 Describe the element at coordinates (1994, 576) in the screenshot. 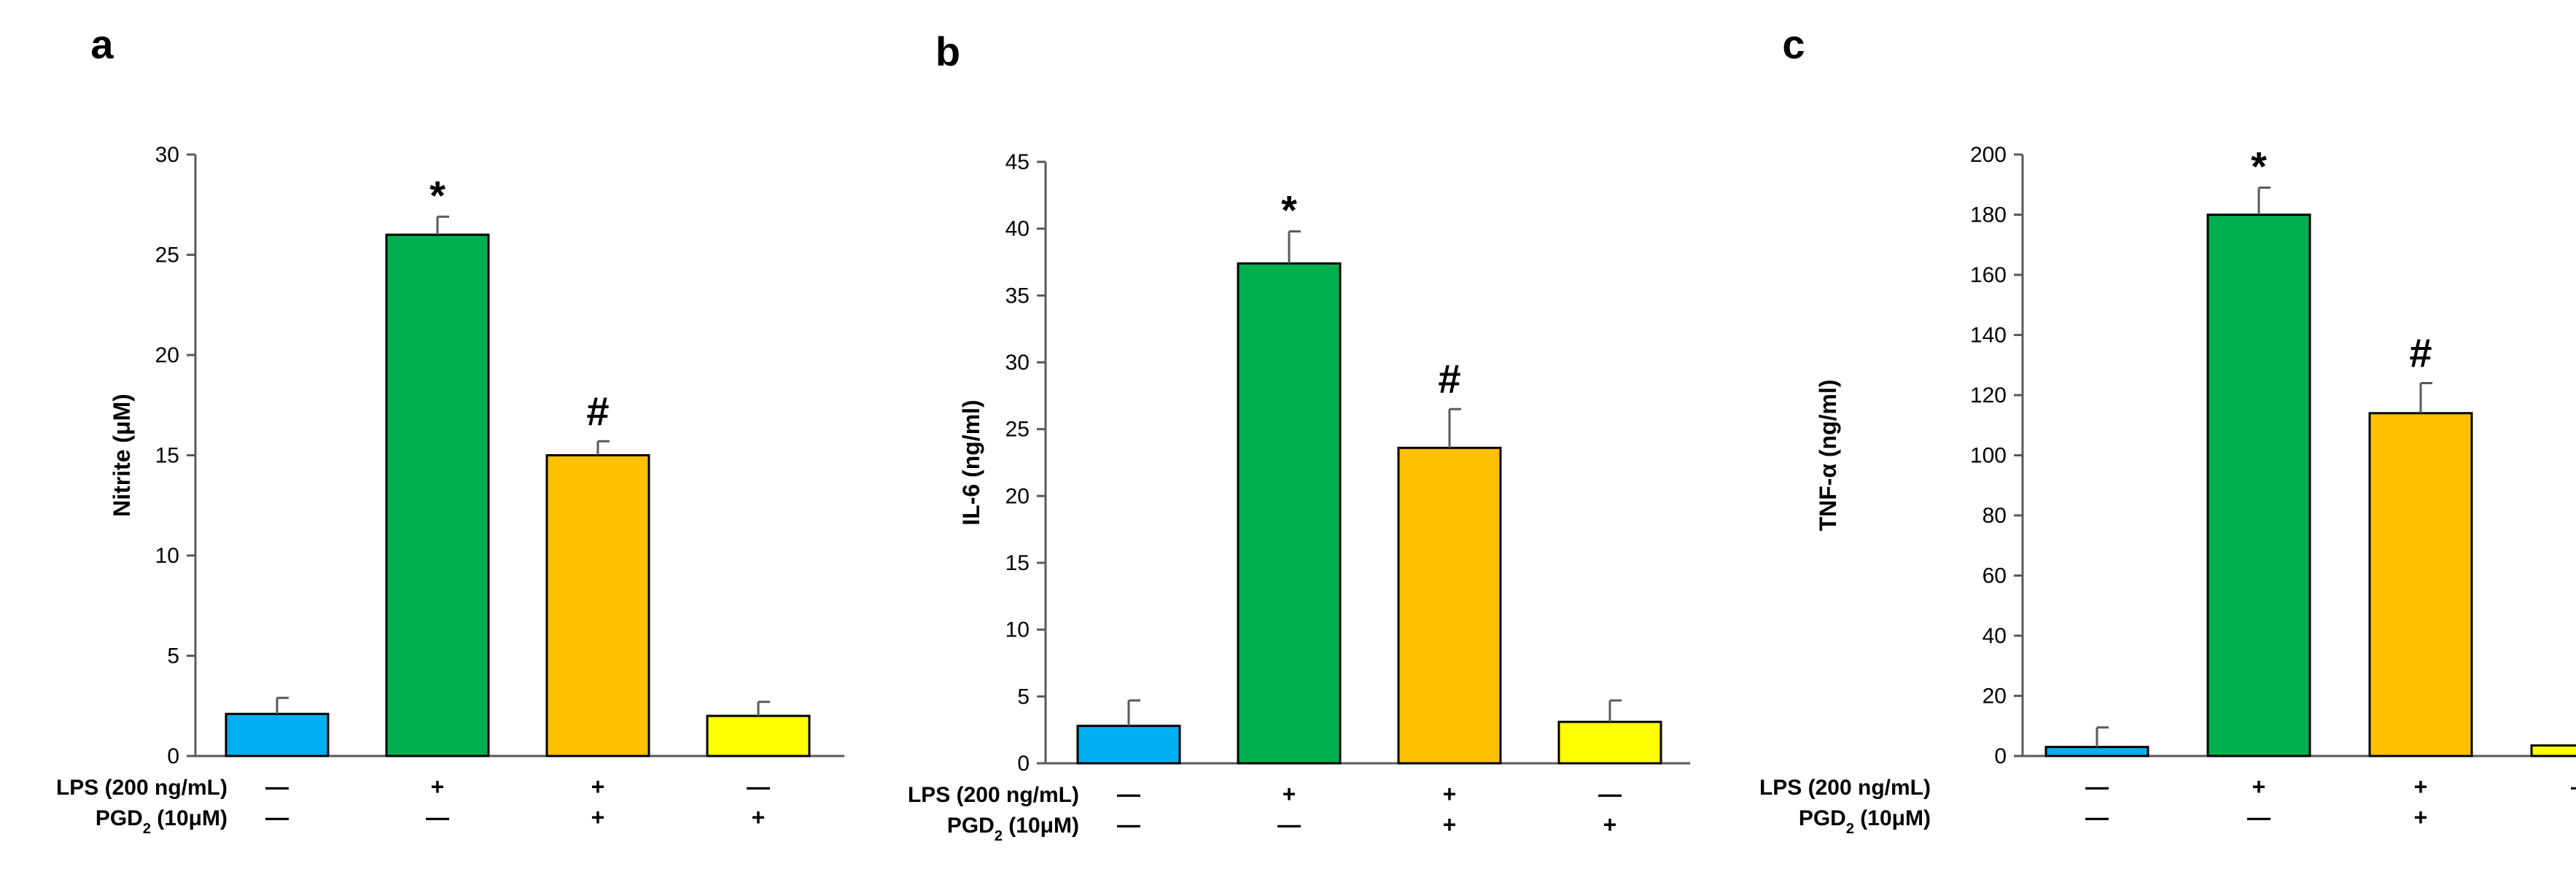

I see `y-tick-label: 60` at that location.